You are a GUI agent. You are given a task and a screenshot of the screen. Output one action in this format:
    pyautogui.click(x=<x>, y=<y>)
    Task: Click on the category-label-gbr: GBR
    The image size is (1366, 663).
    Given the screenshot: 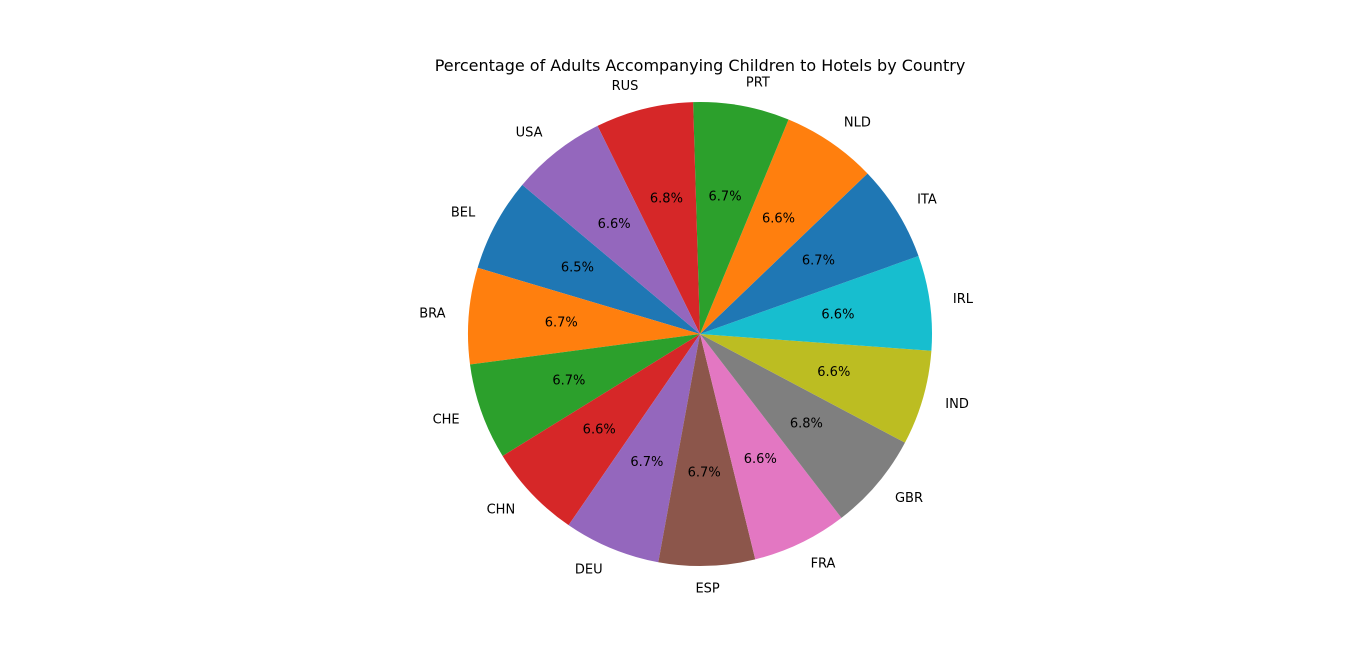 What is the action you would take?
    pyautogui.click(x=909, y=498)
    